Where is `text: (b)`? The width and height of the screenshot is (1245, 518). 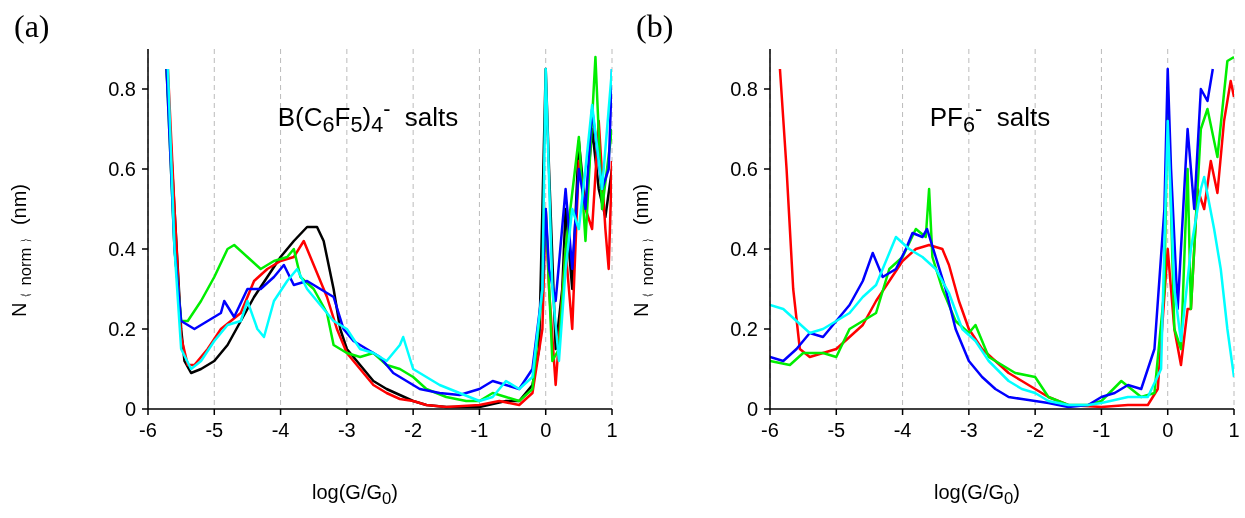 text: (b) is located at coordinates (655, 26).